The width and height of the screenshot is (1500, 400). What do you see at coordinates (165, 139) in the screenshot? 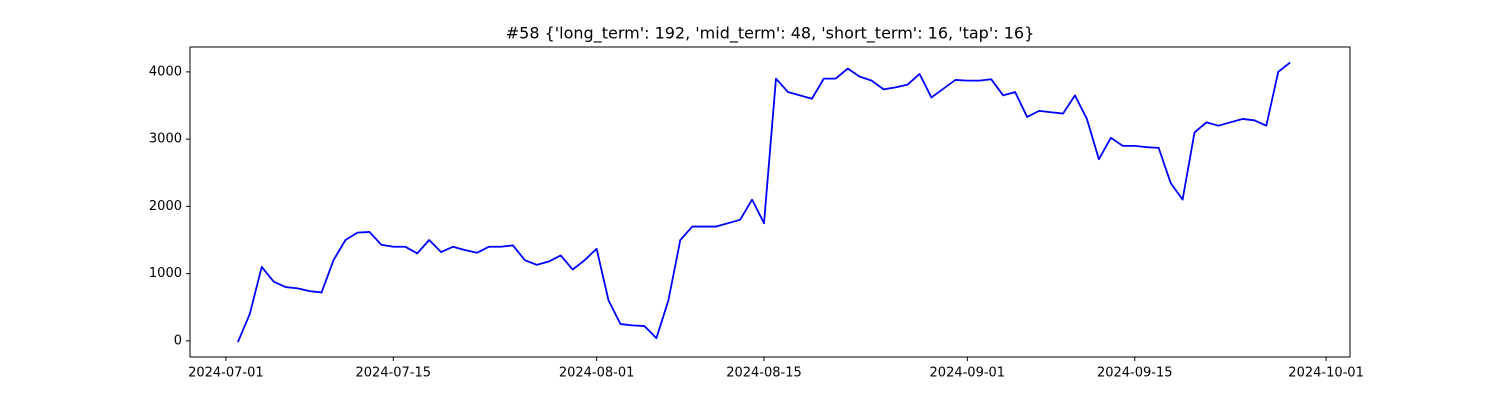
I see `y-tick-label: 3000` at bounding box center [165, 139].